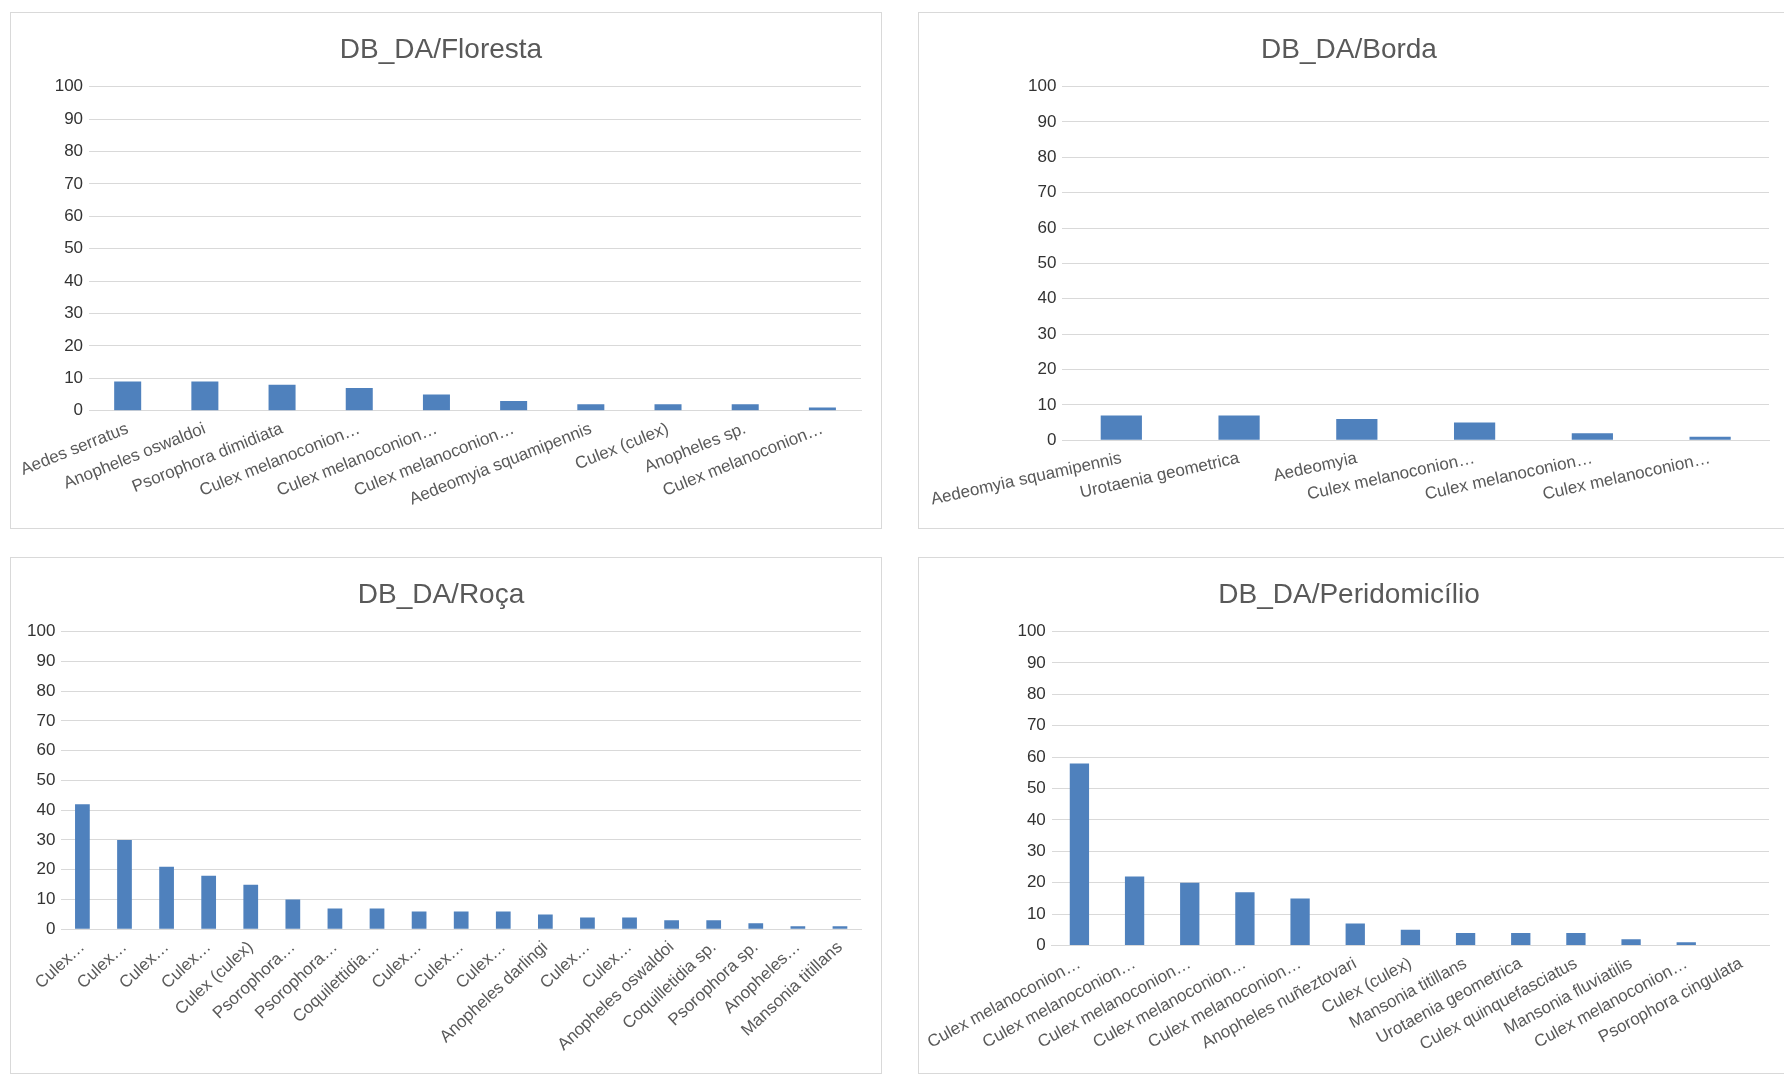  Describe the element at coordinates (1349, 593) in the screenshot. I see `chart-title: DB_DA/Peridomicílio` at that location.